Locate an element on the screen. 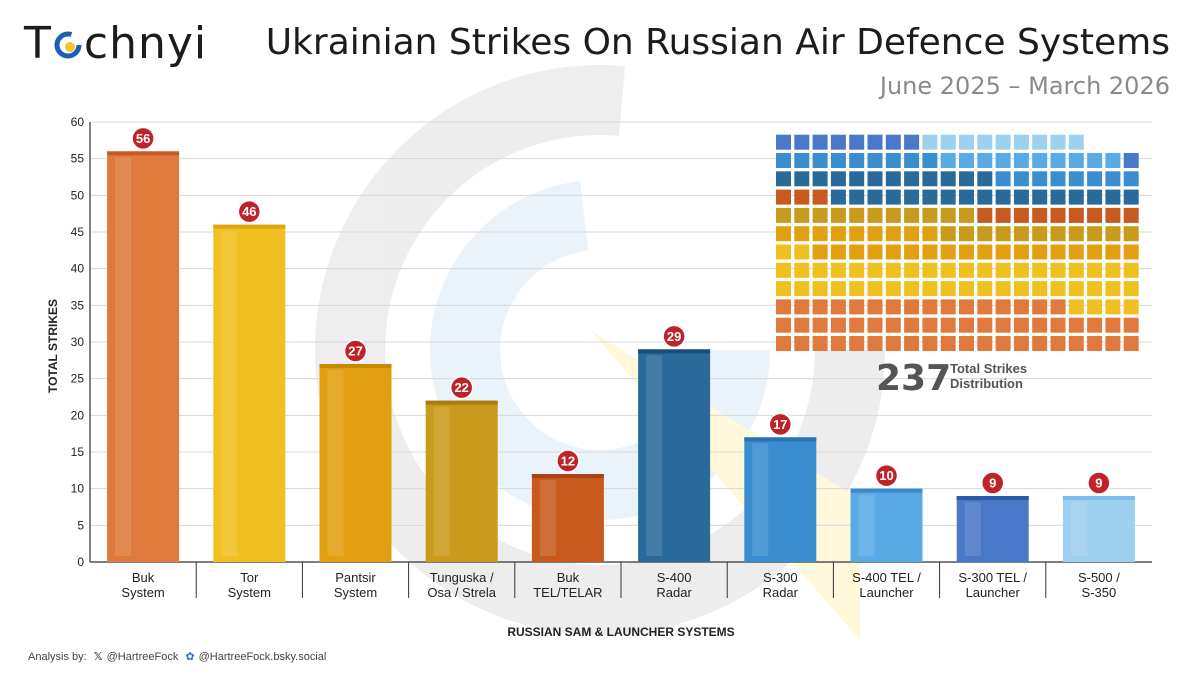 Image resolution: width=1200 pixels, height=675 pixels. logo-letter-t: T is located at coordinates (38, 43).